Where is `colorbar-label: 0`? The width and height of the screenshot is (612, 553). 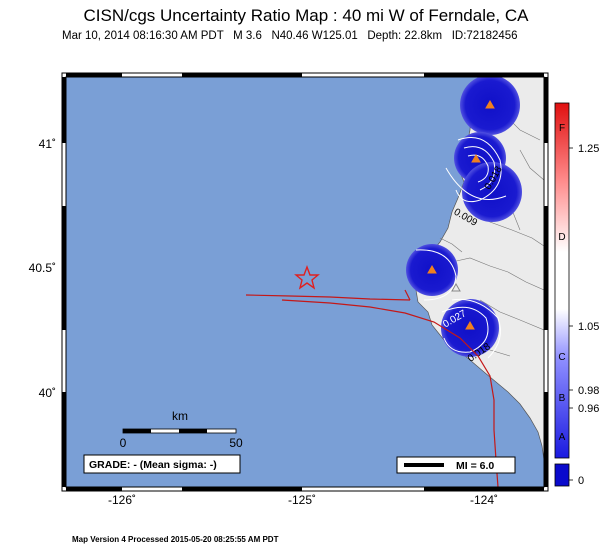
colorbar-label: 0 is located at coordinates (581, 481).